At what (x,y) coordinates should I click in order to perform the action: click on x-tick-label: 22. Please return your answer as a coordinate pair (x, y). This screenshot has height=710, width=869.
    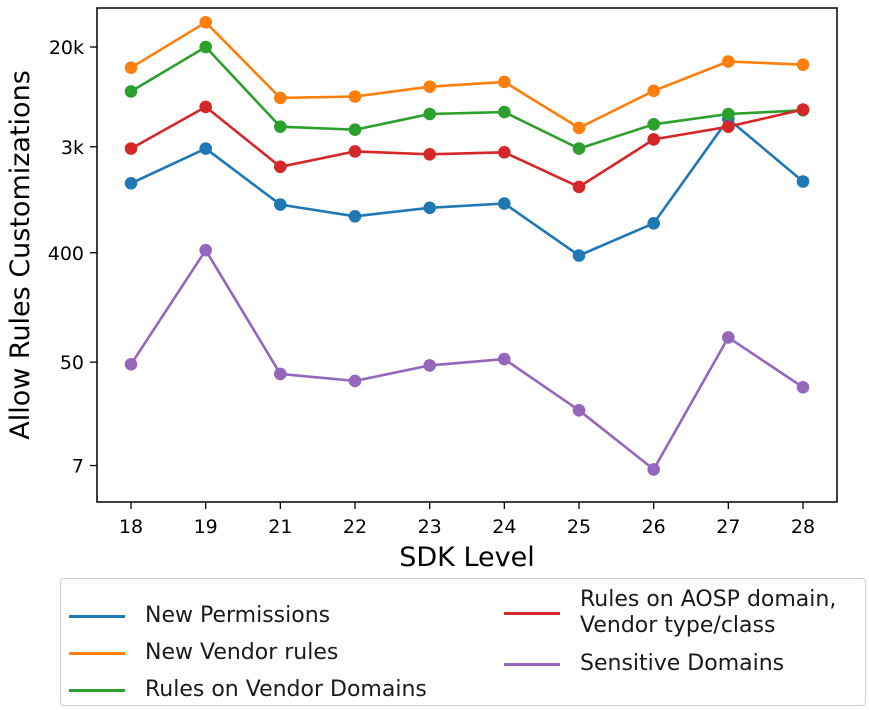
    Looking at the image, I should click on (355, 527).